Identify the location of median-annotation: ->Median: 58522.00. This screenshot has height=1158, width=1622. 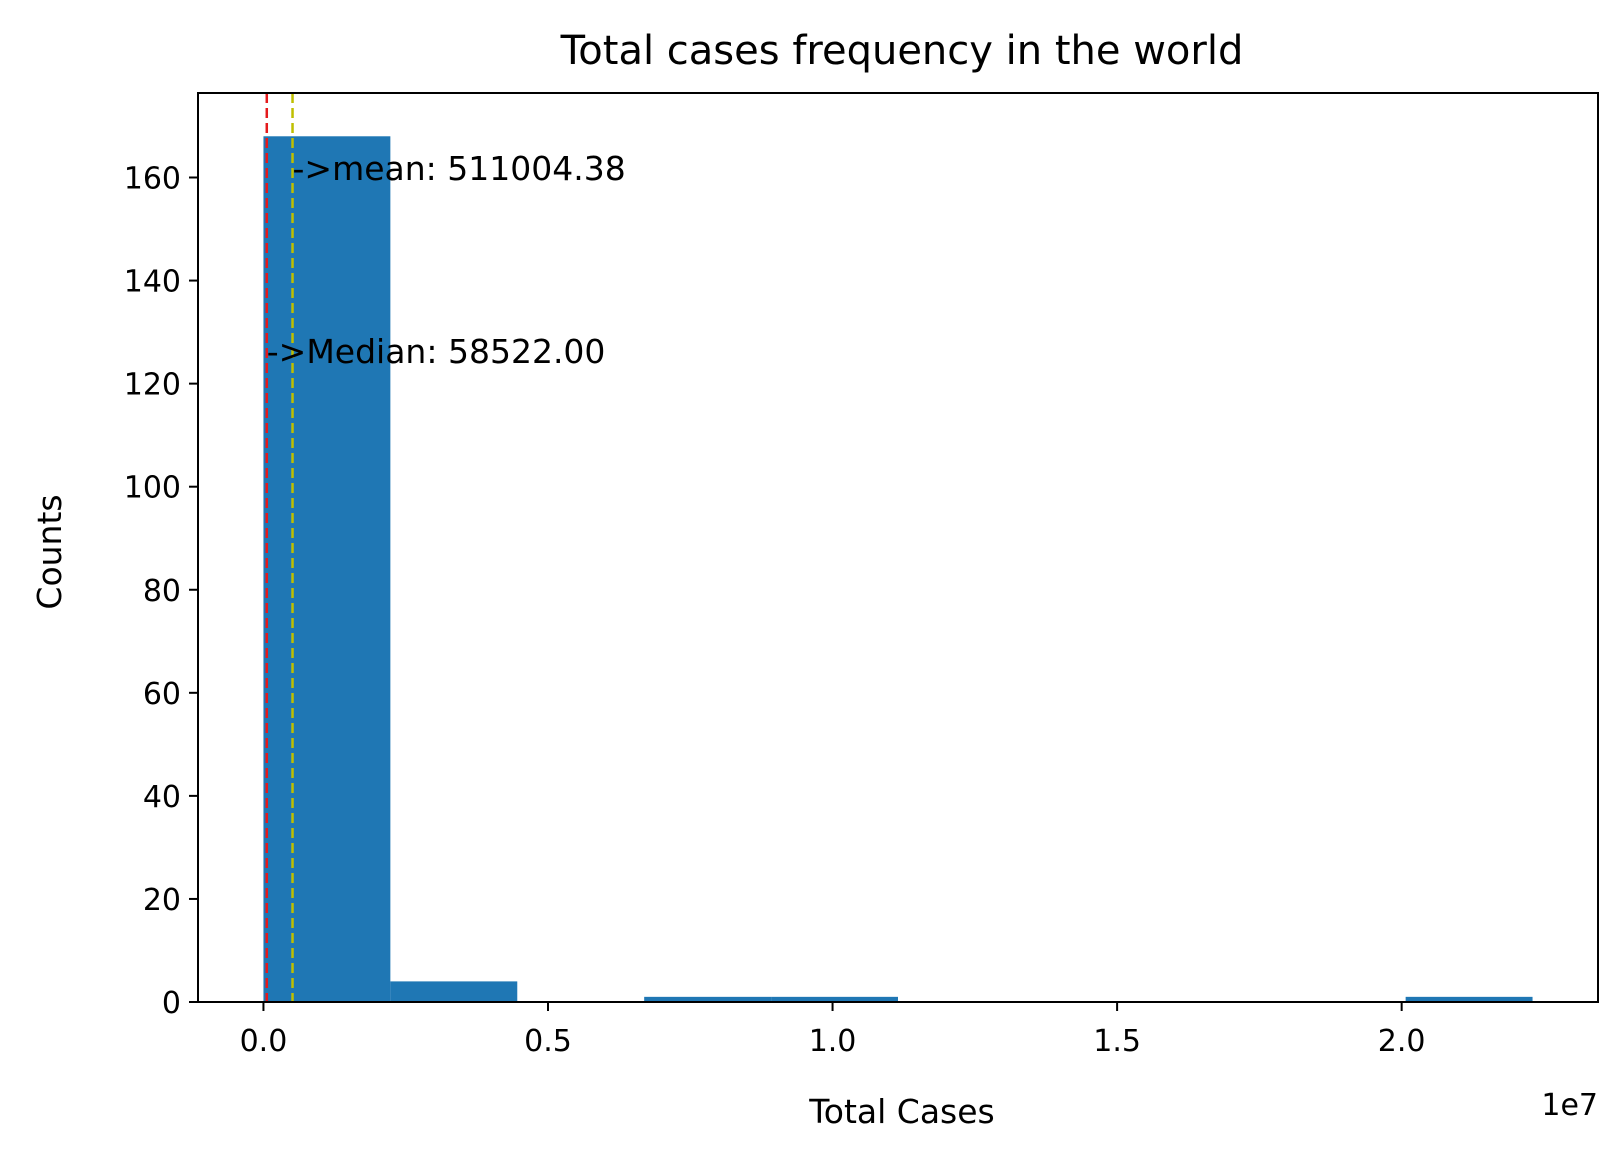
(436, 351).